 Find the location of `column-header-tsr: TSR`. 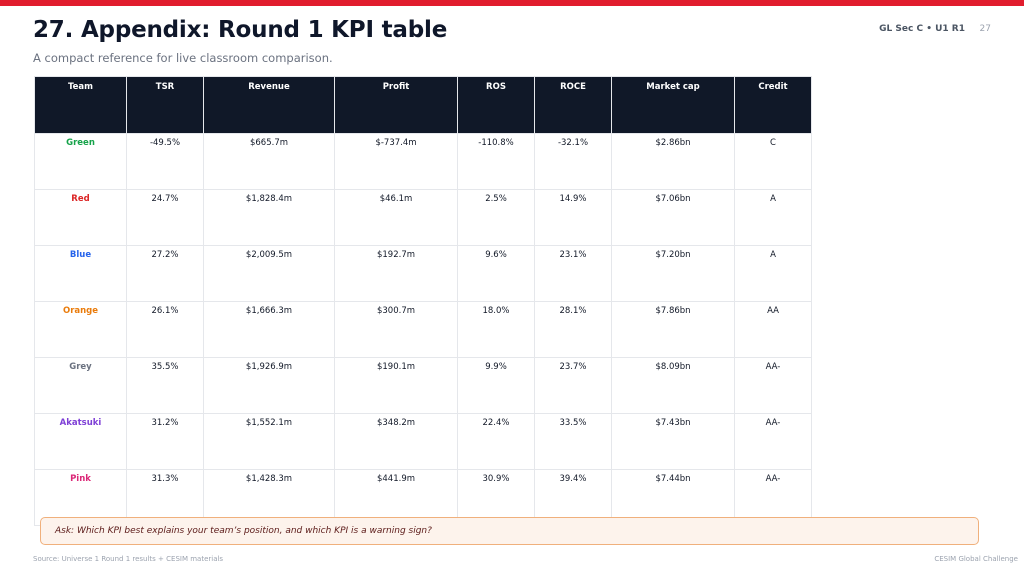

column-header-tsr: TSR is located at coordinates (165, 105).